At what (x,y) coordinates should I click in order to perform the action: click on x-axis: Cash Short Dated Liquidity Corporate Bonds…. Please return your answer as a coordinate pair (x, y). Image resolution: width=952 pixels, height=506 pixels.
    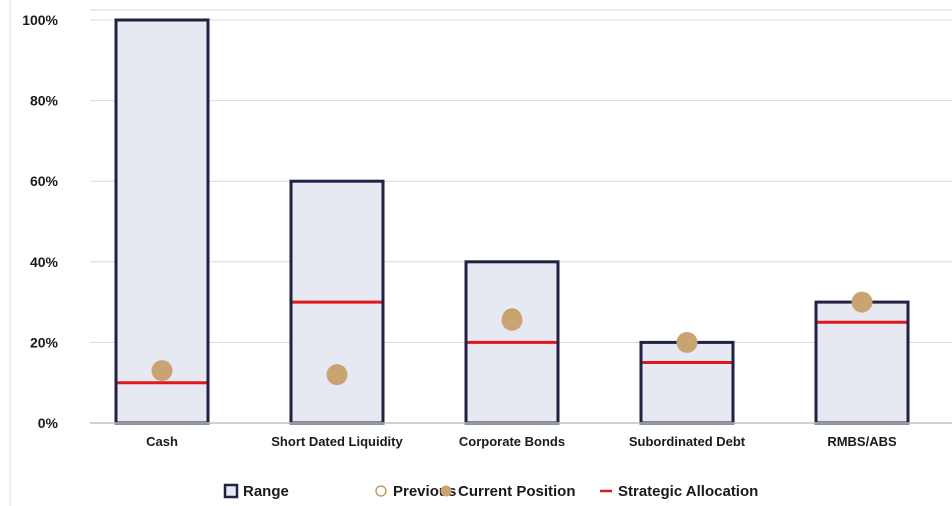
    Looking at the image, I should click on (521, 435).